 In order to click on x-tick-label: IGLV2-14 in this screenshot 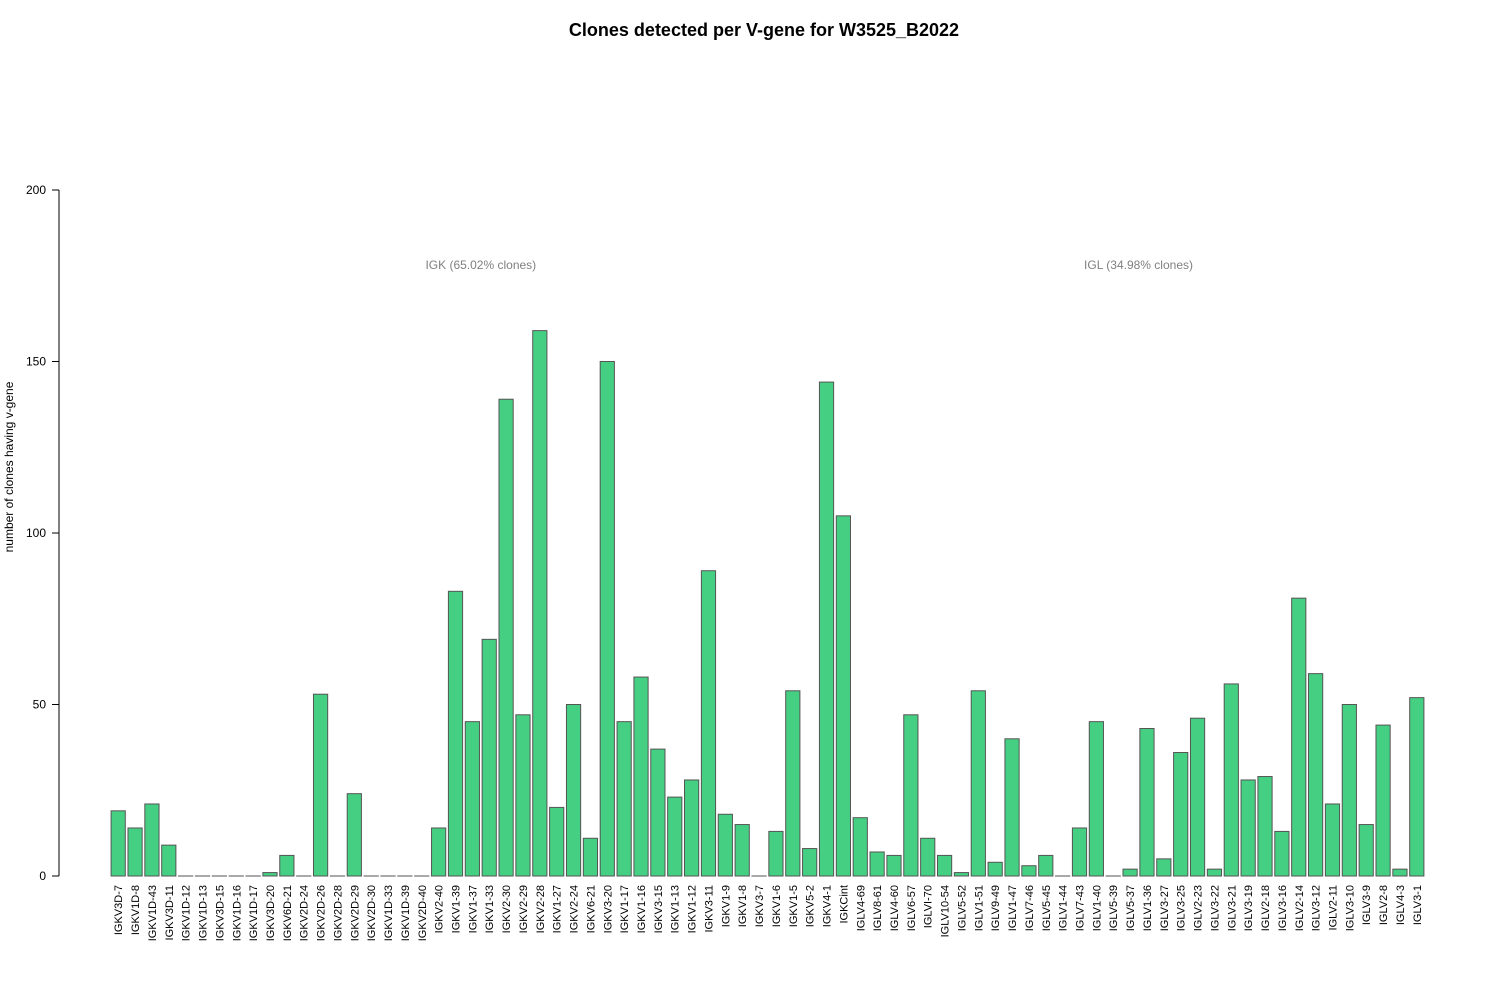, I will do `click(1300, 908)`.